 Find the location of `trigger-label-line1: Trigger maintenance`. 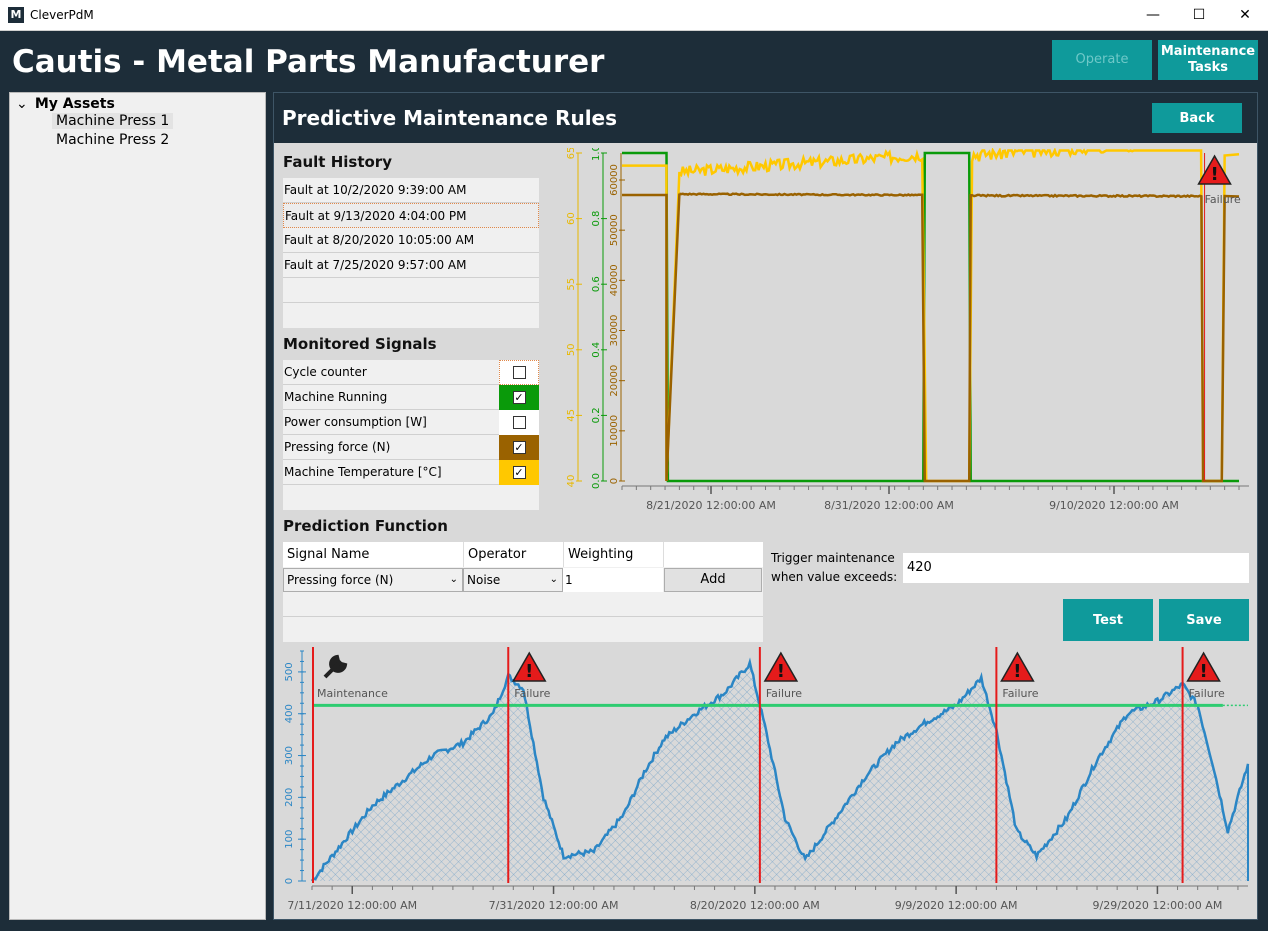

trigger-label-line1: Trigger maintenance is located at coordinates (833, 558).